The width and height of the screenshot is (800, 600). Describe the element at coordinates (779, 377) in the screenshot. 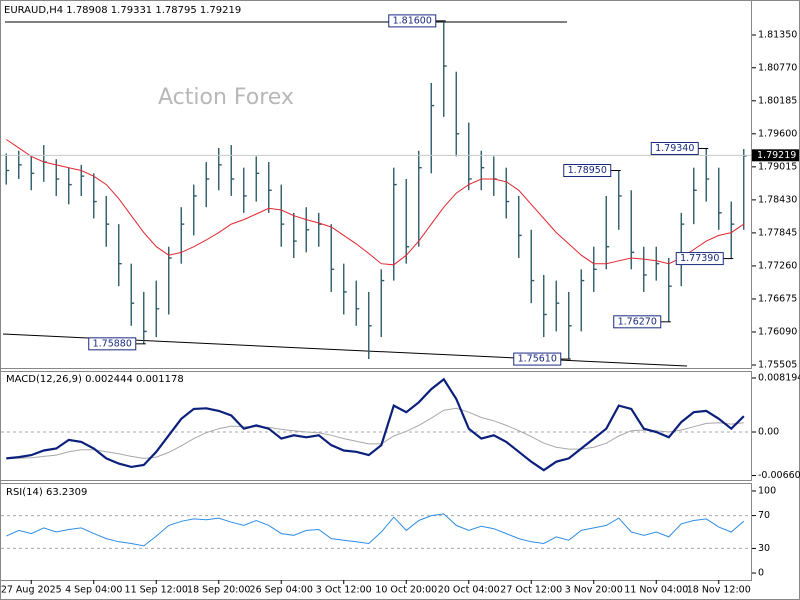

I see `y-tick-label: 0.008194` at that location.